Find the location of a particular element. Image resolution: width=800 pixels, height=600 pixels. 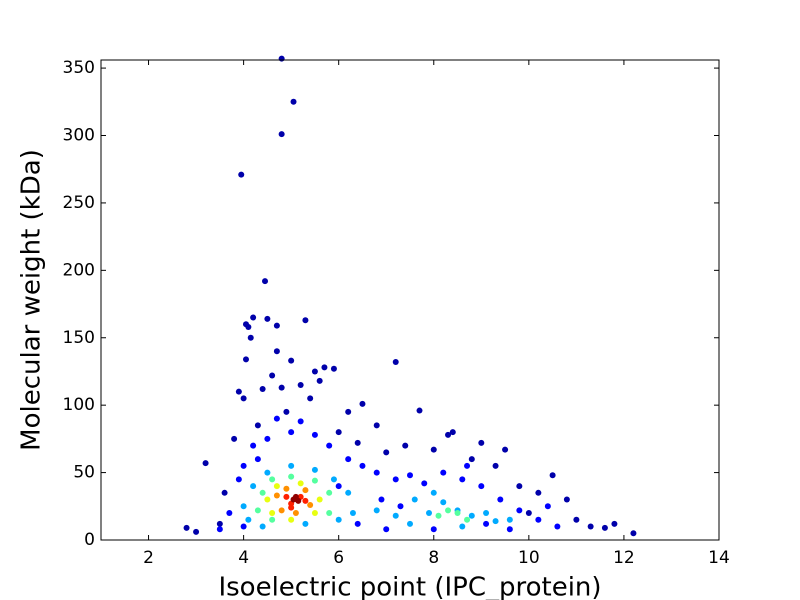

y-tick-label: 100 is located at coordinates (79, 405).